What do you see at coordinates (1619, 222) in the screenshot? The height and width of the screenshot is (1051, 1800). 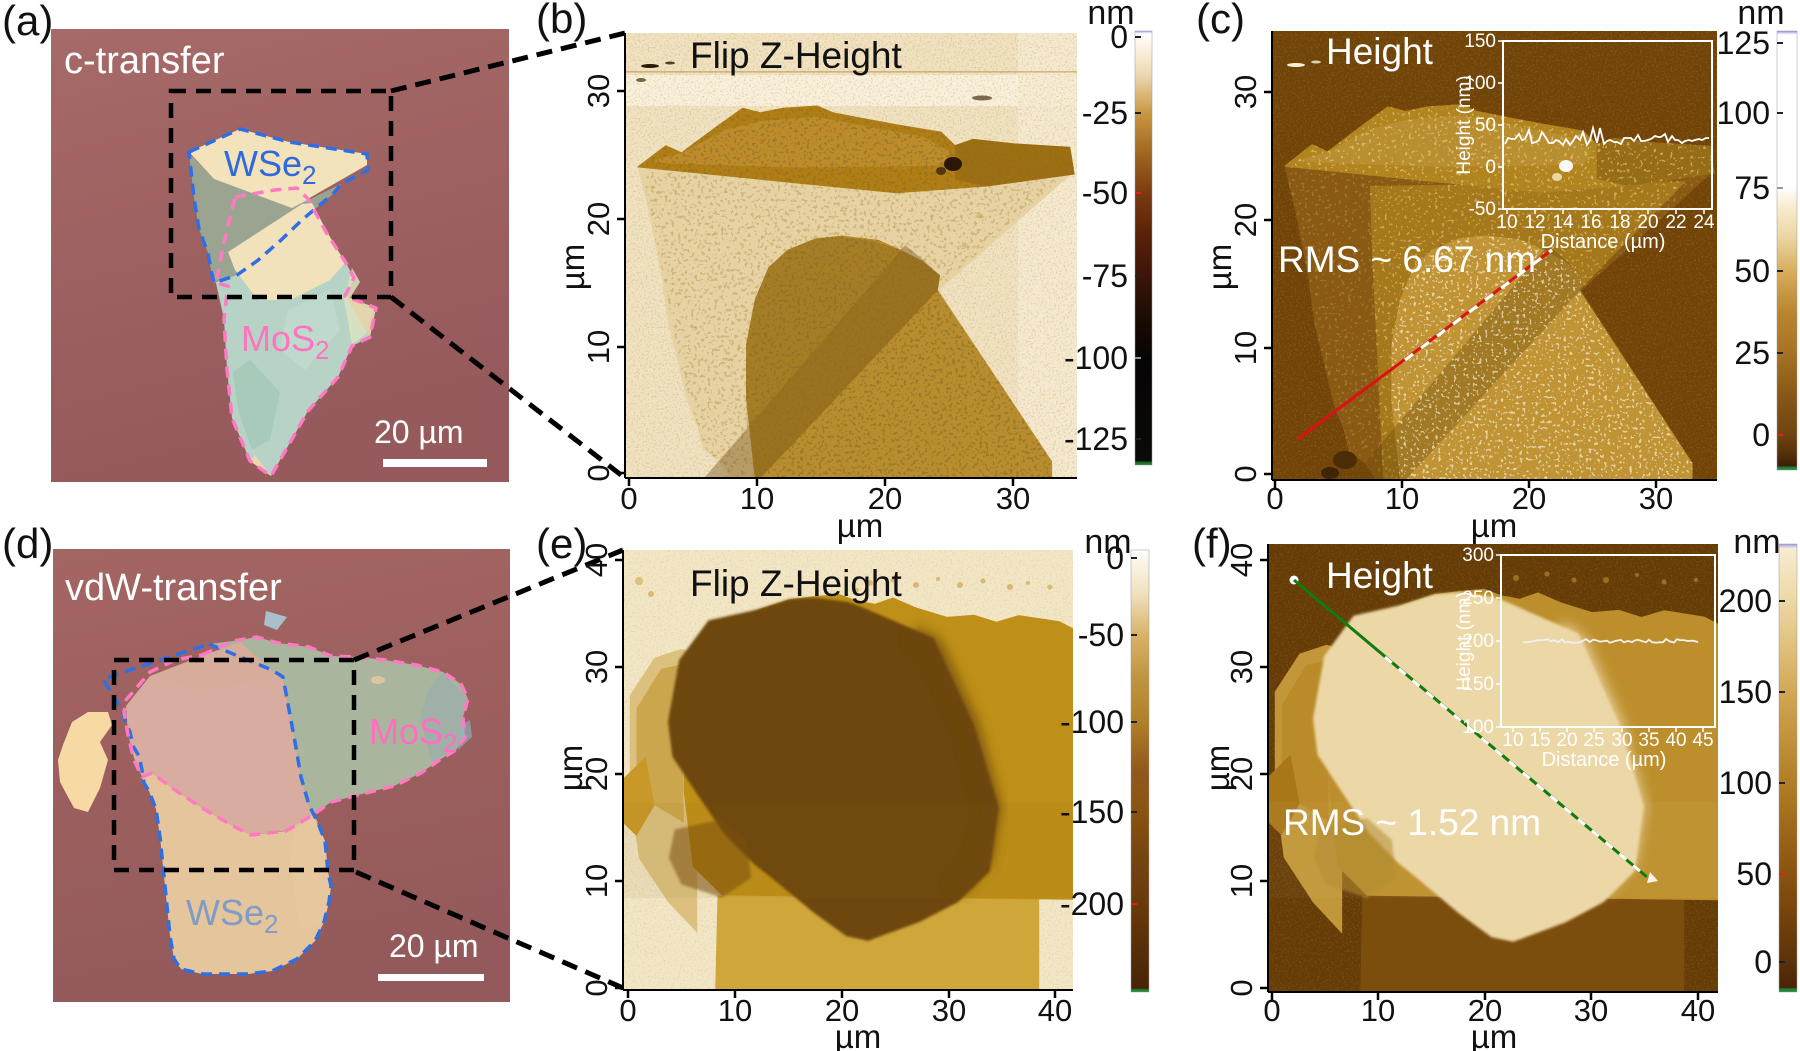 I see `svg-text: 18` at bounding box center [1619, 222].